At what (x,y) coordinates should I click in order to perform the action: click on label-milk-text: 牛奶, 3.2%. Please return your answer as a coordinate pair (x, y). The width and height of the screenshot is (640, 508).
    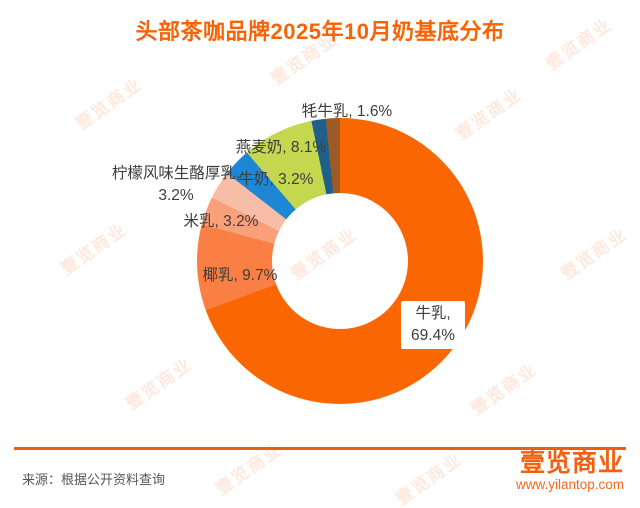
    Looking at the image, I should click on (276, 179).